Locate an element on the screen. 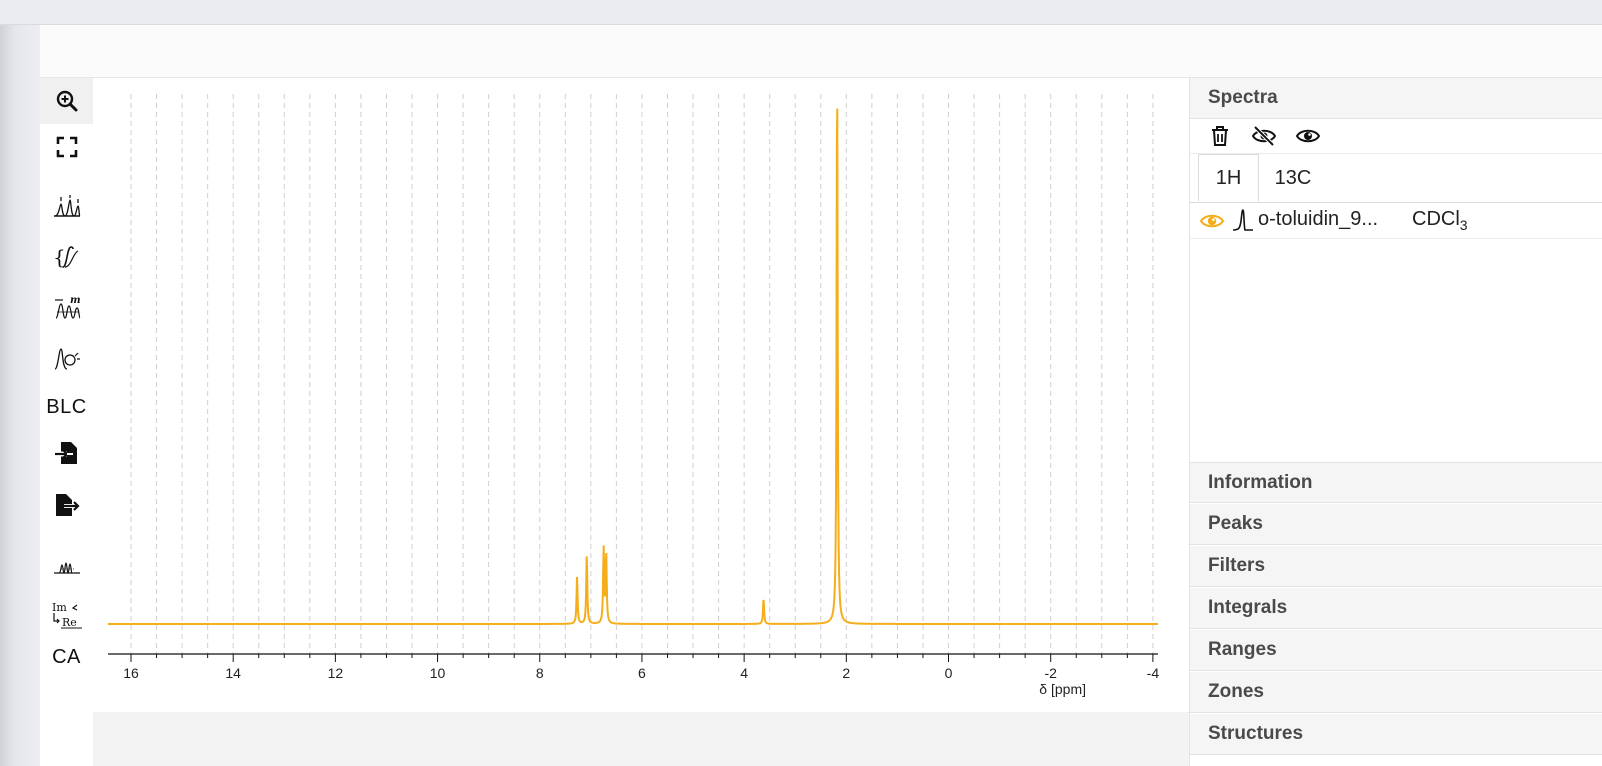  auto-assignment-button: CA is located at coordinates (66, 657).